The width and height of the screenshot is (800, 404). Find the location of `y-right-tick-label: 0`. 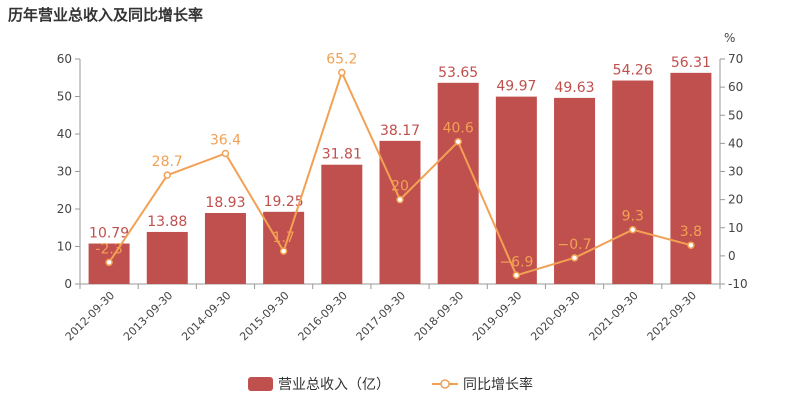

y-right-tick-label: 0 is located at coordinates (732, 256).